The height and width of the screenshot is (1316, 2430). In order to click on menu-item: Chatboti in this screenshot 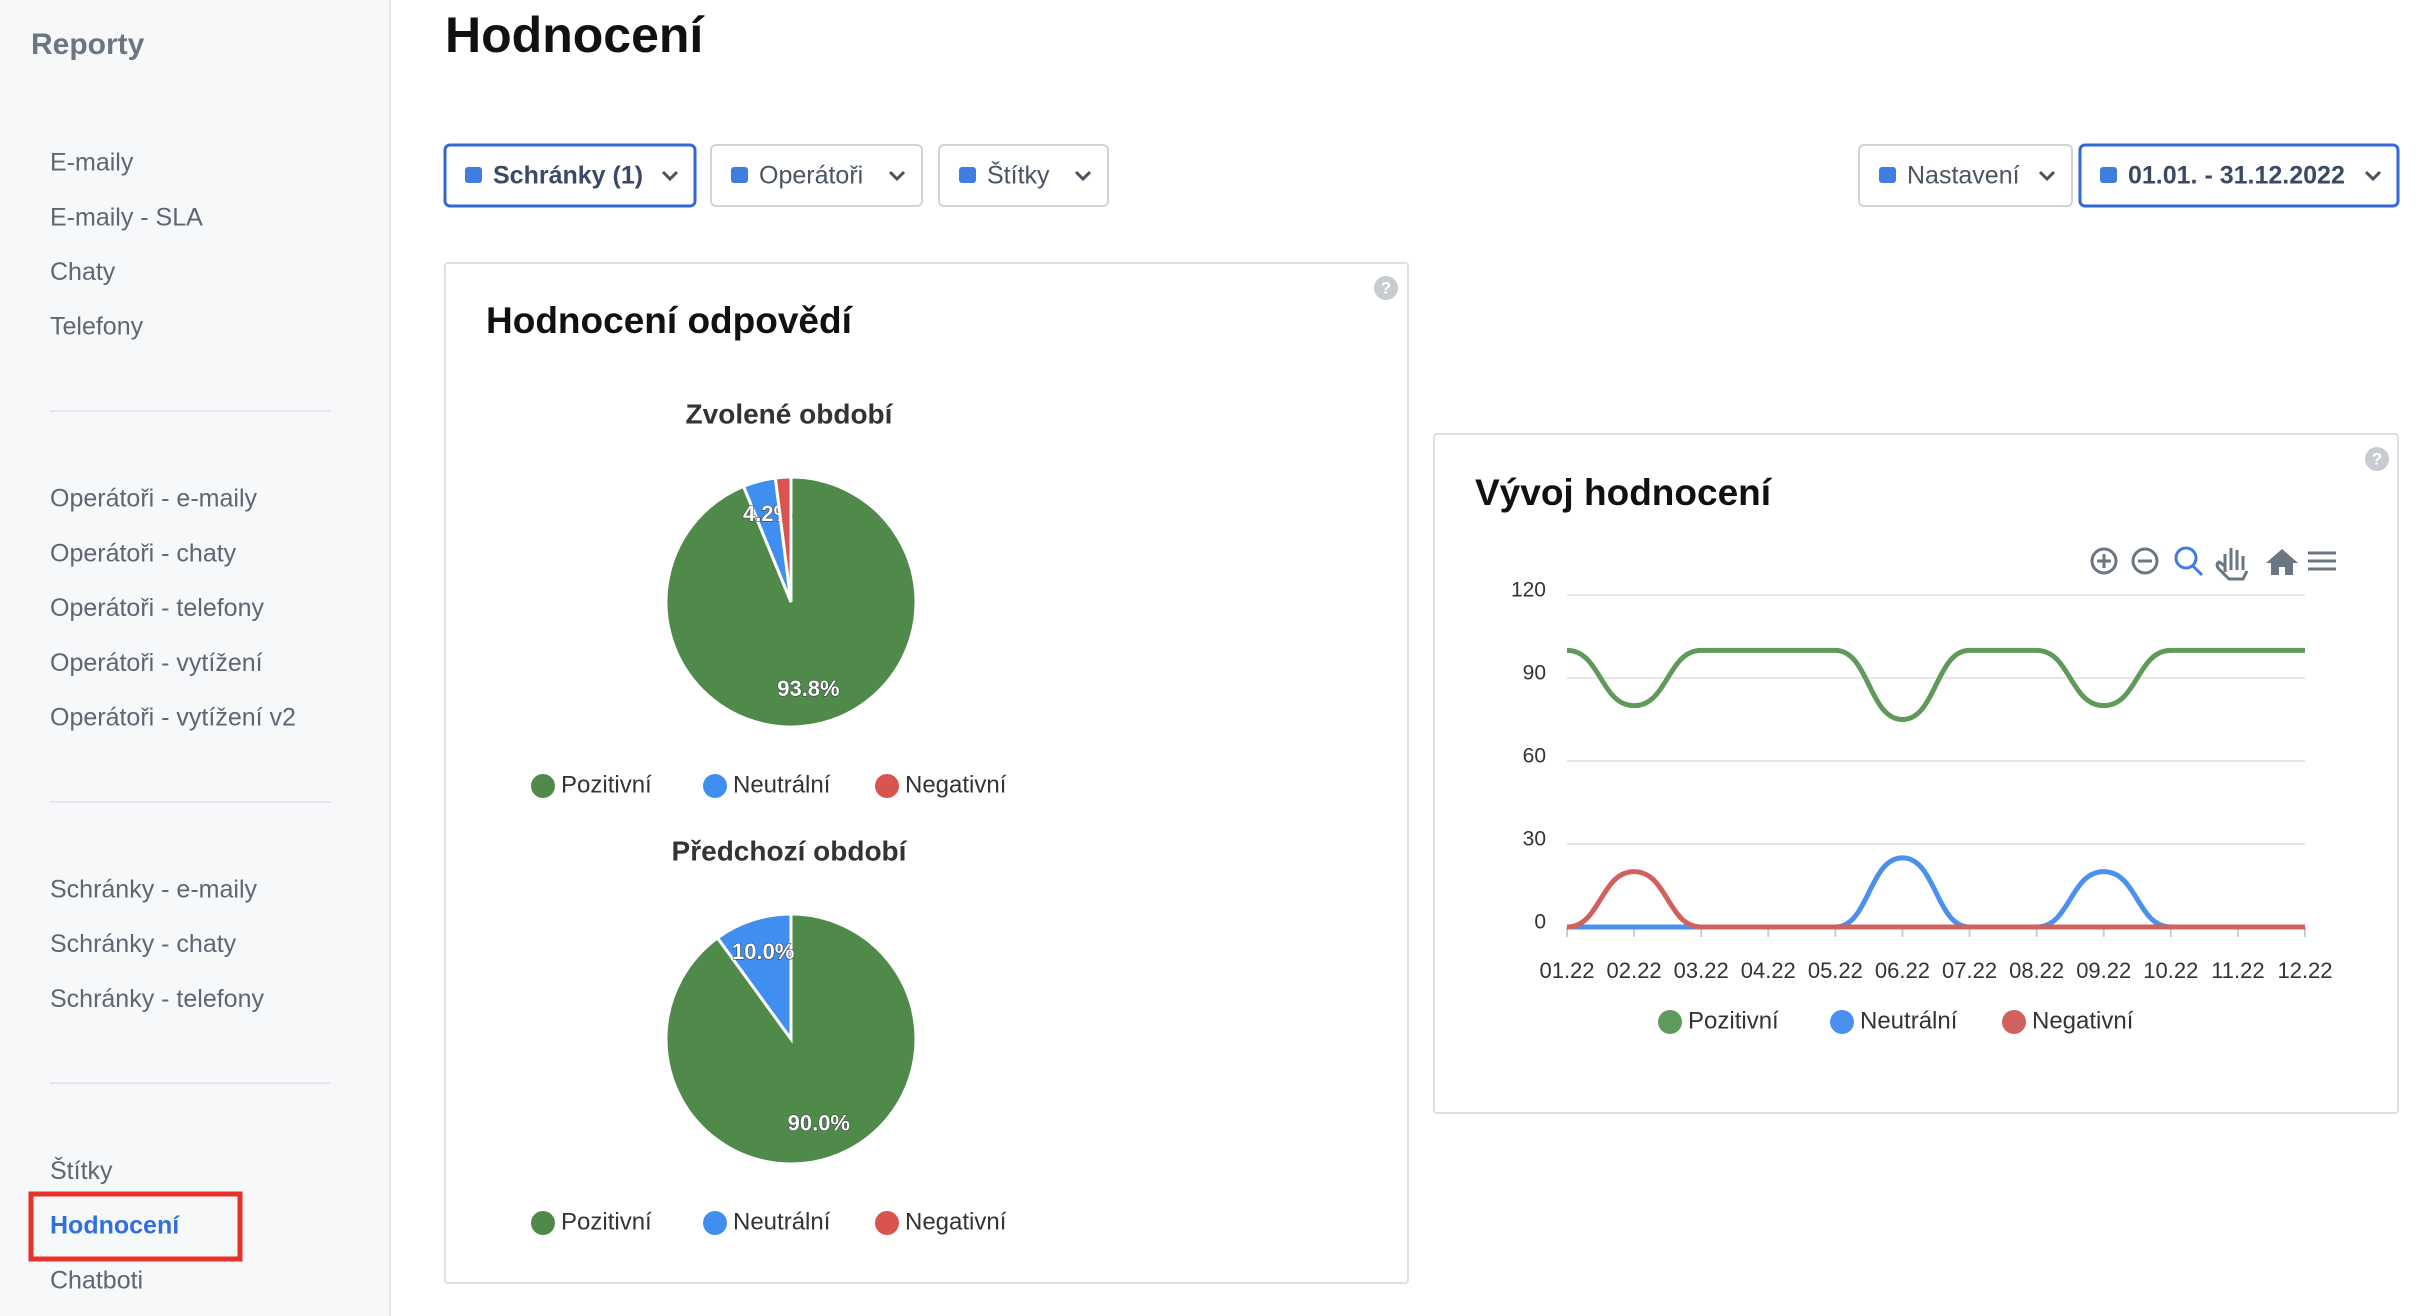, I will do `click(96, 1280)`.